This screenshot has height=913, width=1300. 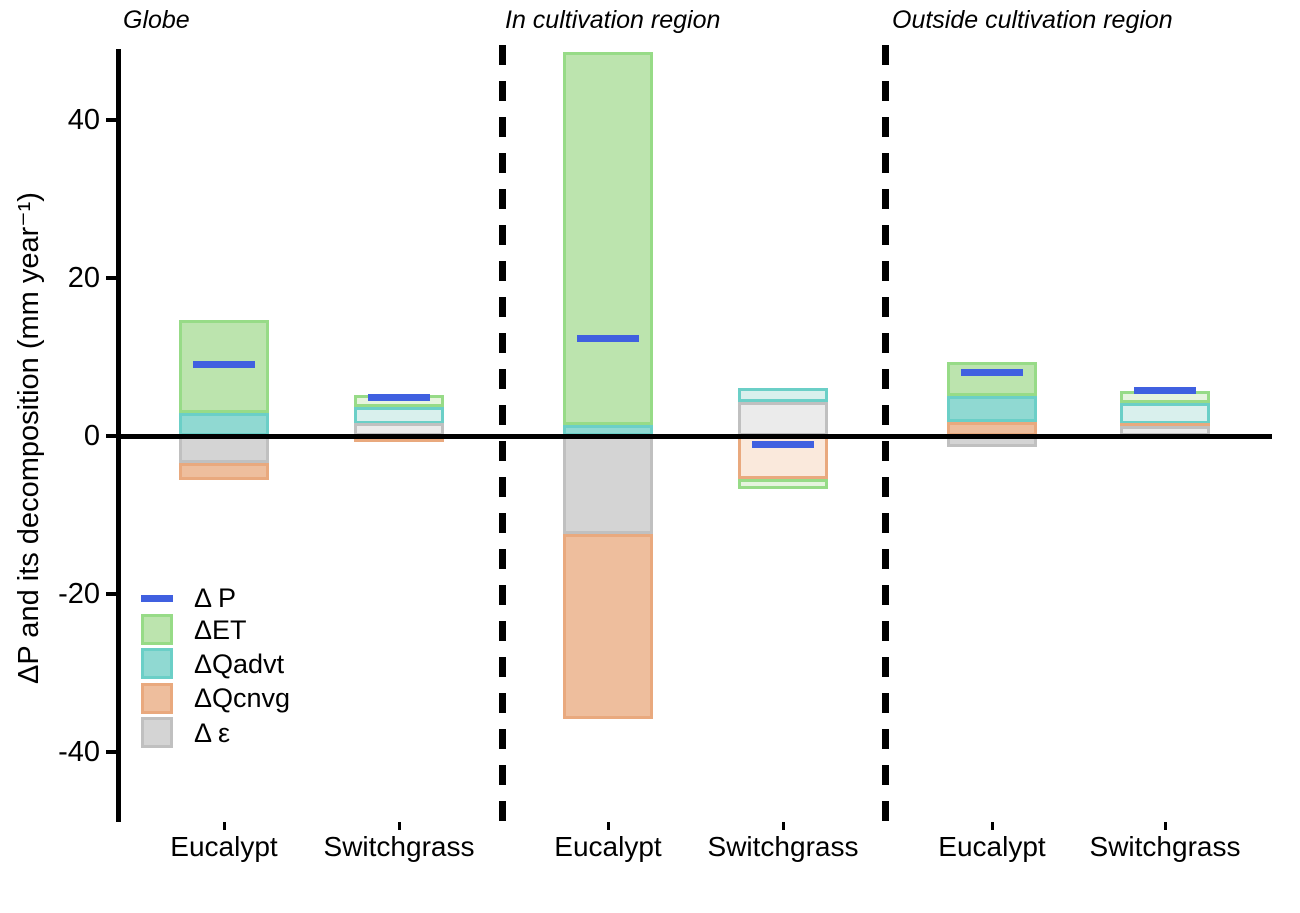 I want to click on y-tick-label: -40, so click(x=79, y=752).